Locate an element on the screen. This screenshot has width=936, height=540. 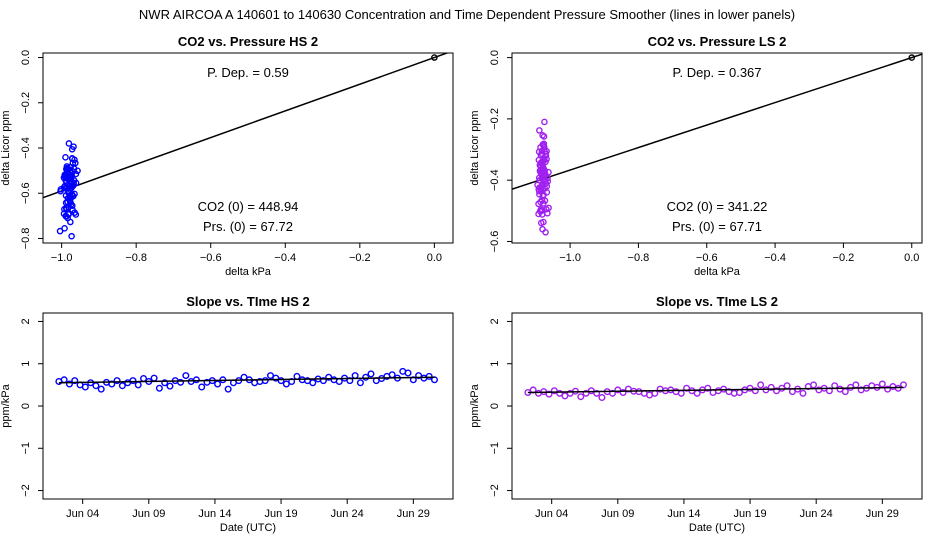
x-tick-label: Jun 14 is located at coordinates (683, 514).